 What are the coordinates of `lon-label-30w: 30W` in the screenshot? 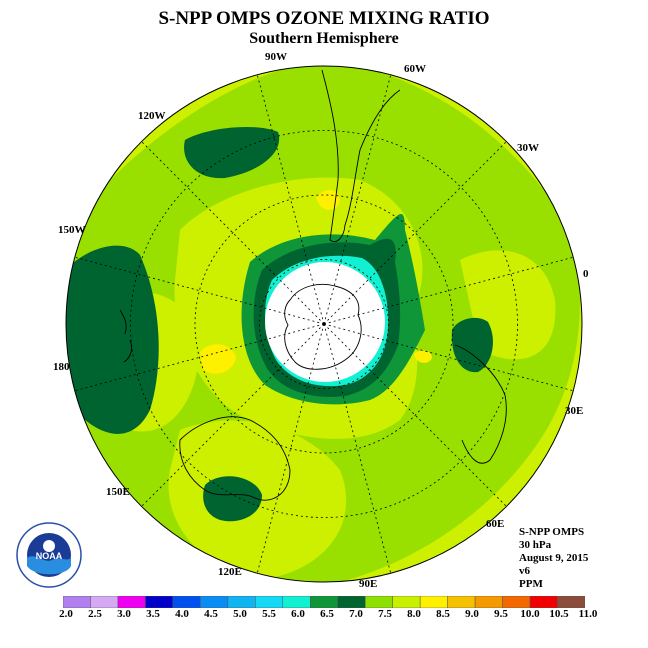 It's located at (528, 148).